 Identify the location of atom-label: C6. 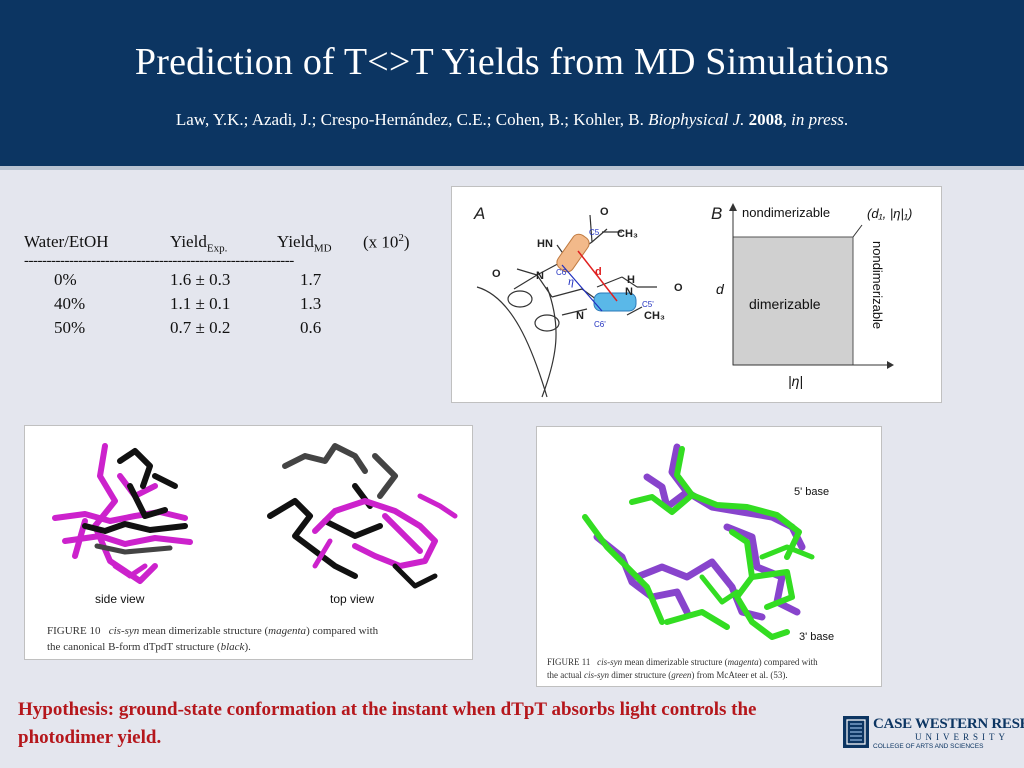
(561, 272).